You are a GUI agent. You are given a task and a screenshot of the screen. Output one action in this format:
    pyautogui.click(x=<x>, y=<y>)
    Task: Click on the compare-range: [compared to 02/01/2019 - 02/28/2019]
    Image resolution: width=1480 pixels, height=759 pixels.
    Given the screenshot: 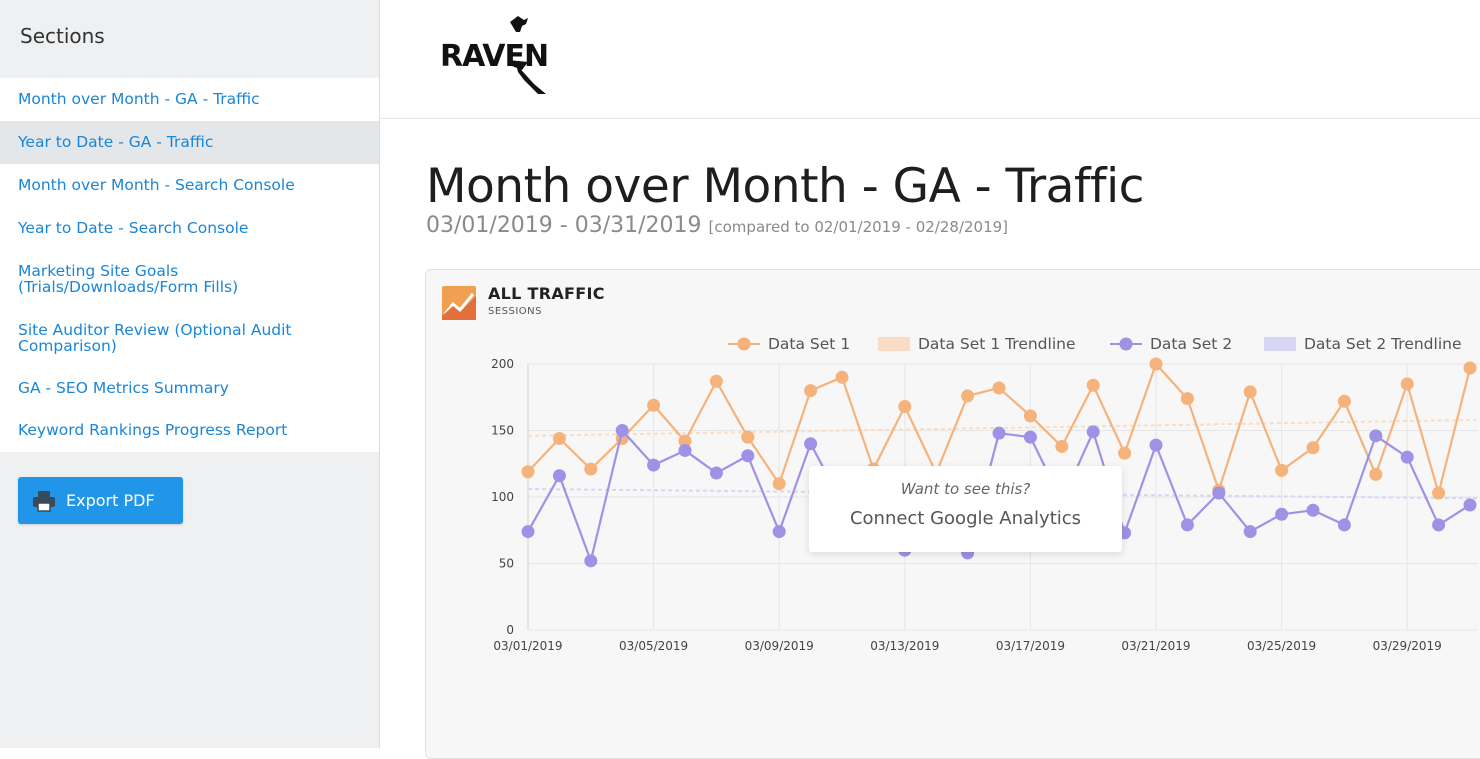 What is the action you would take?
    pyautogui.click(x=858, y=227)
    